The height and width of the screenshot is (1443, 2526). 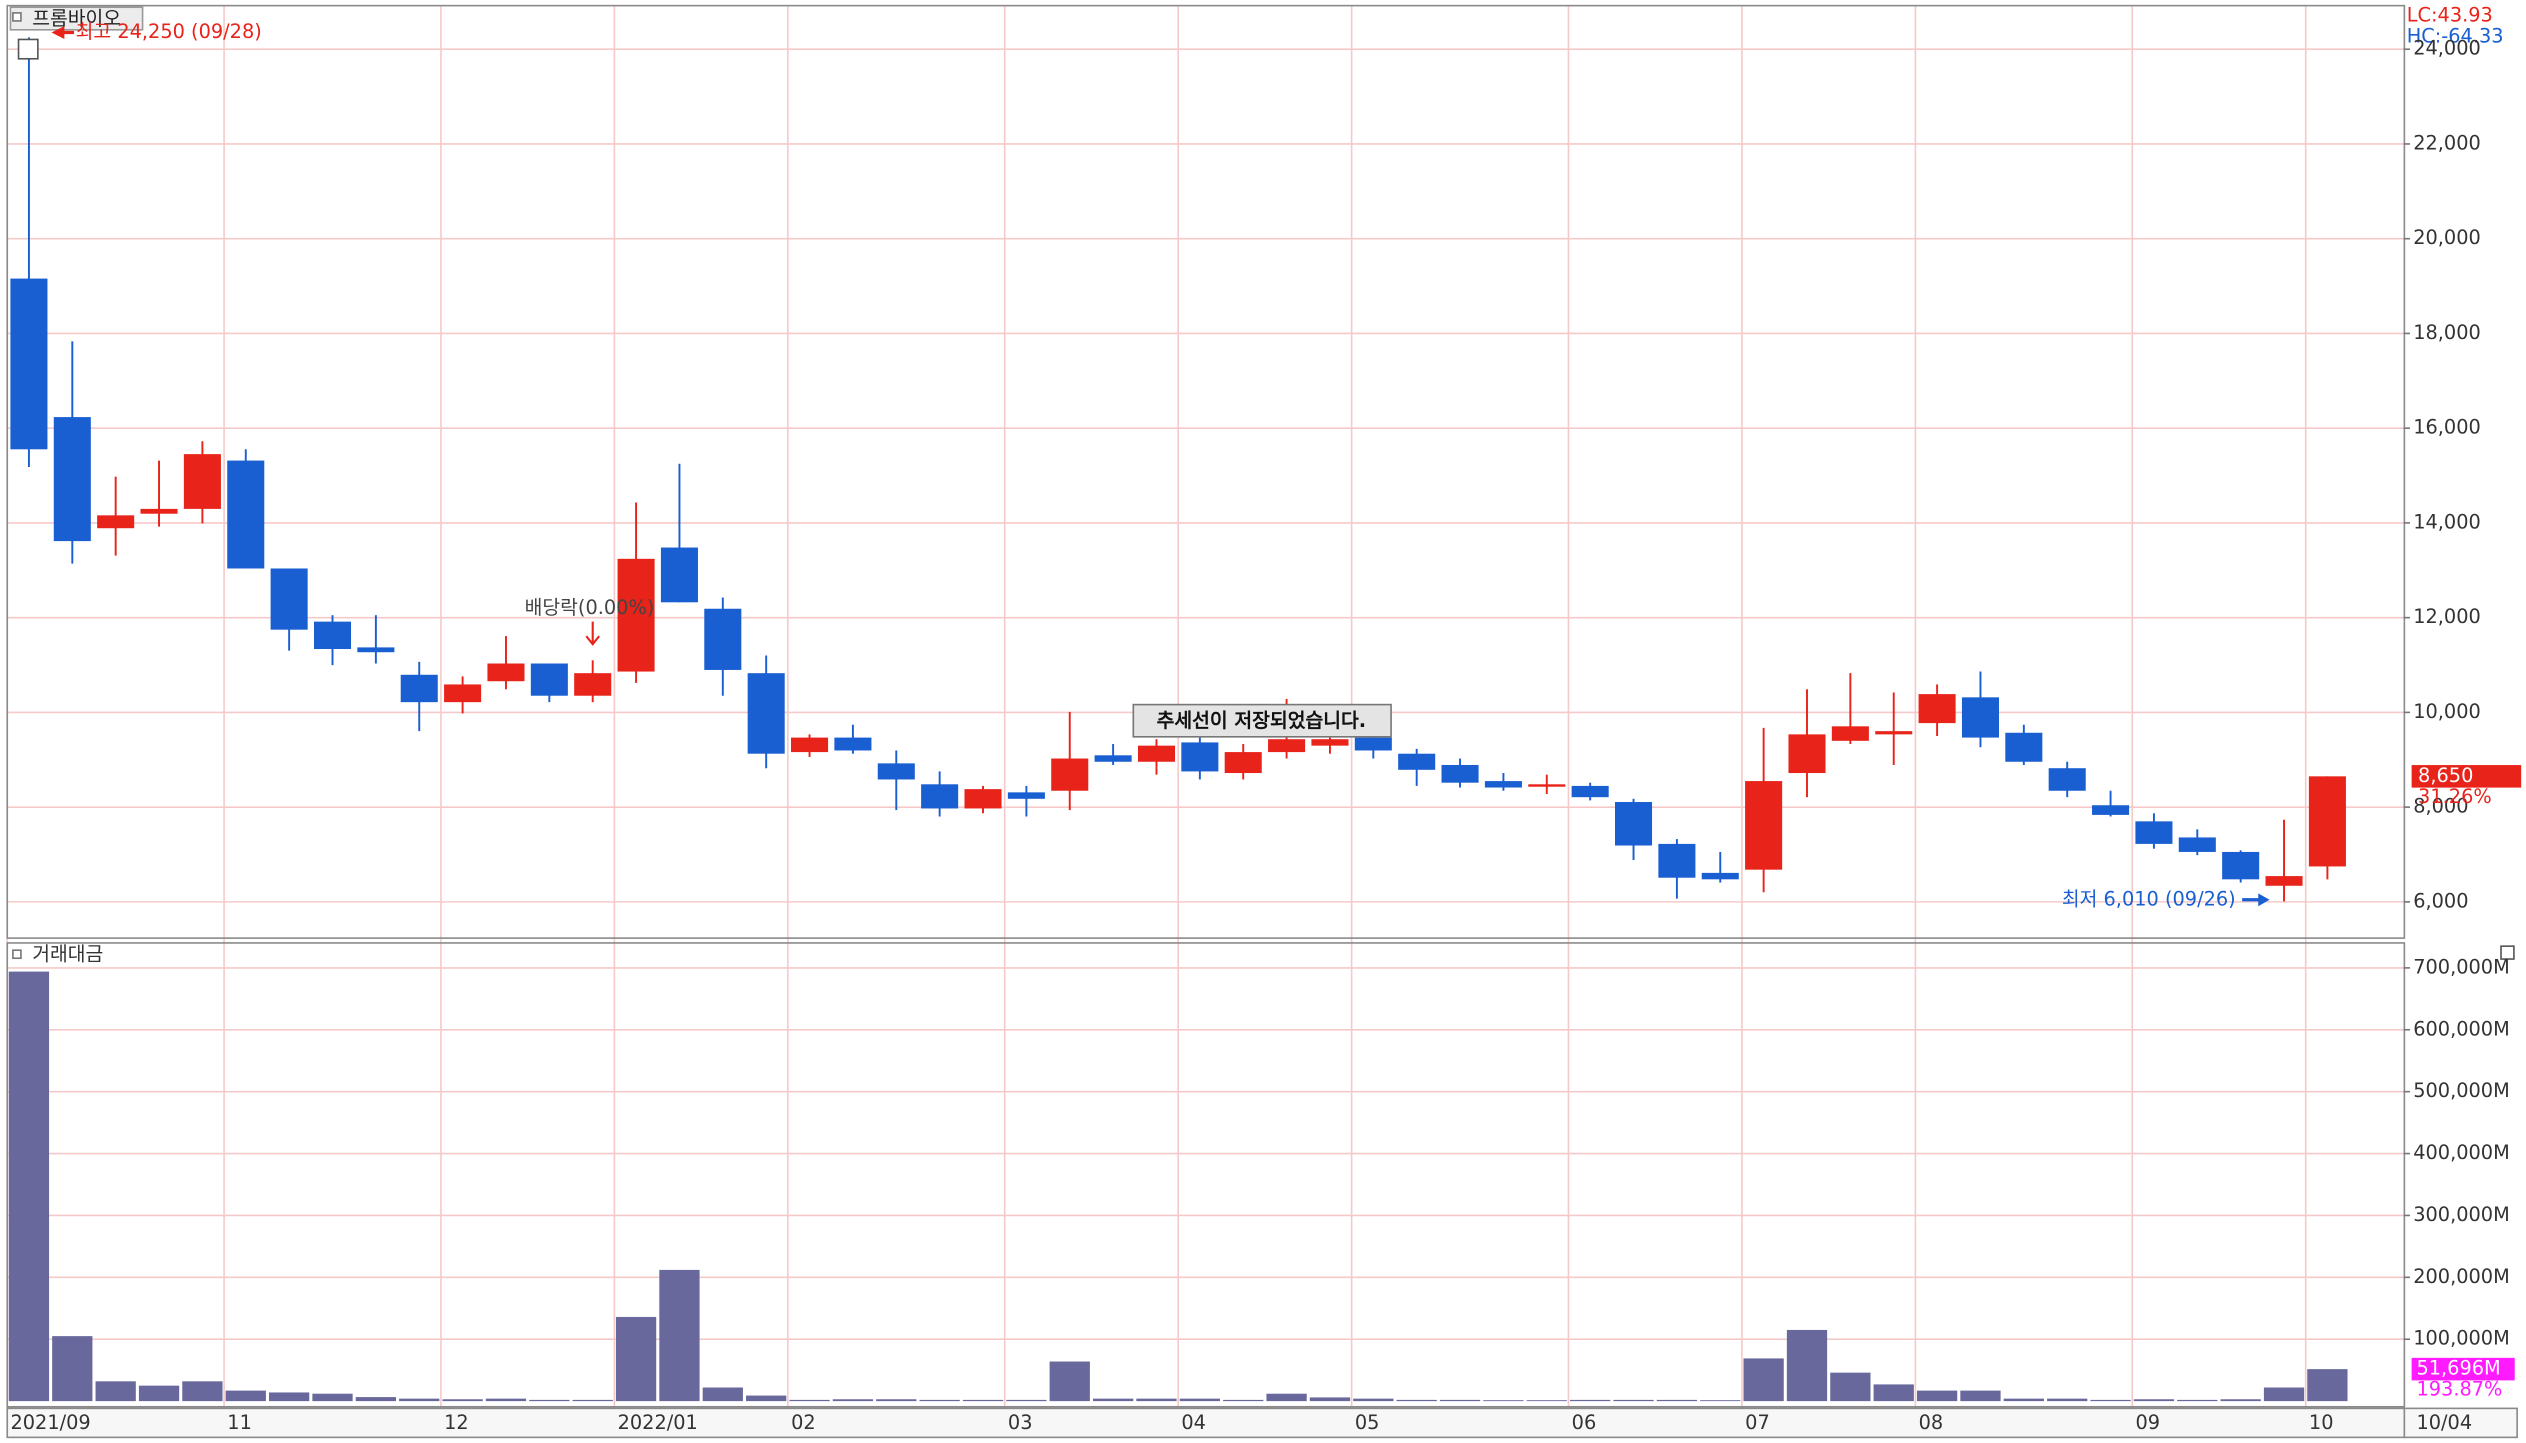 What do you see at coordinates (67, 954) in the screenshot?
I see `volume-title: 거래대금` at bounding box center [67, 954].